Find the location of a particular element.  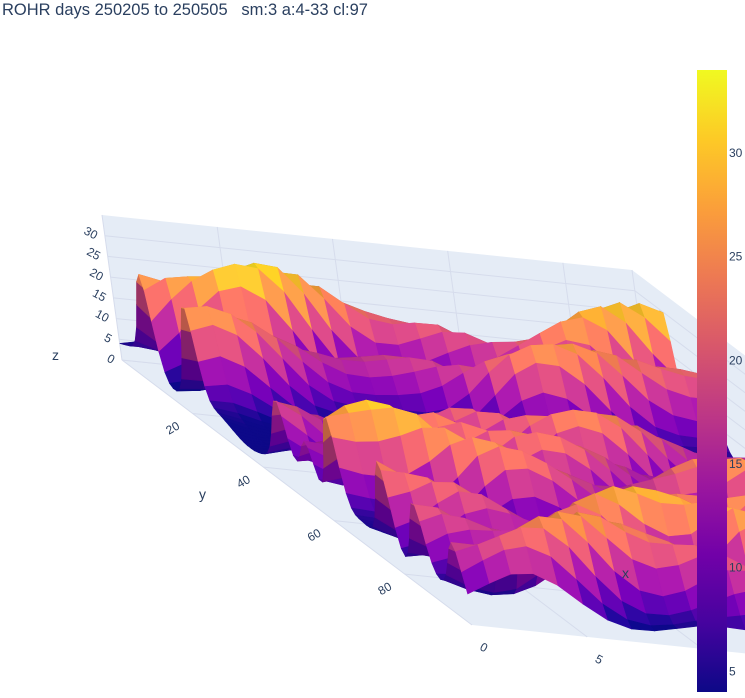

surface-patch is located at coordinates (475, 577).